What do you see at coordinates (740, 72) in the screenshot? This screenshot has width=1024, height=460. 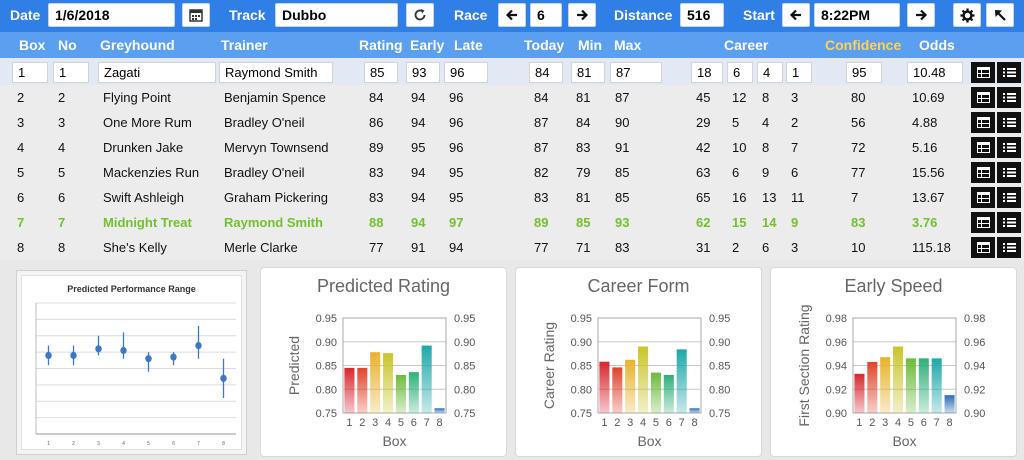 I see `career-wins-cell-input: 6` at bounding box center [740, 72].